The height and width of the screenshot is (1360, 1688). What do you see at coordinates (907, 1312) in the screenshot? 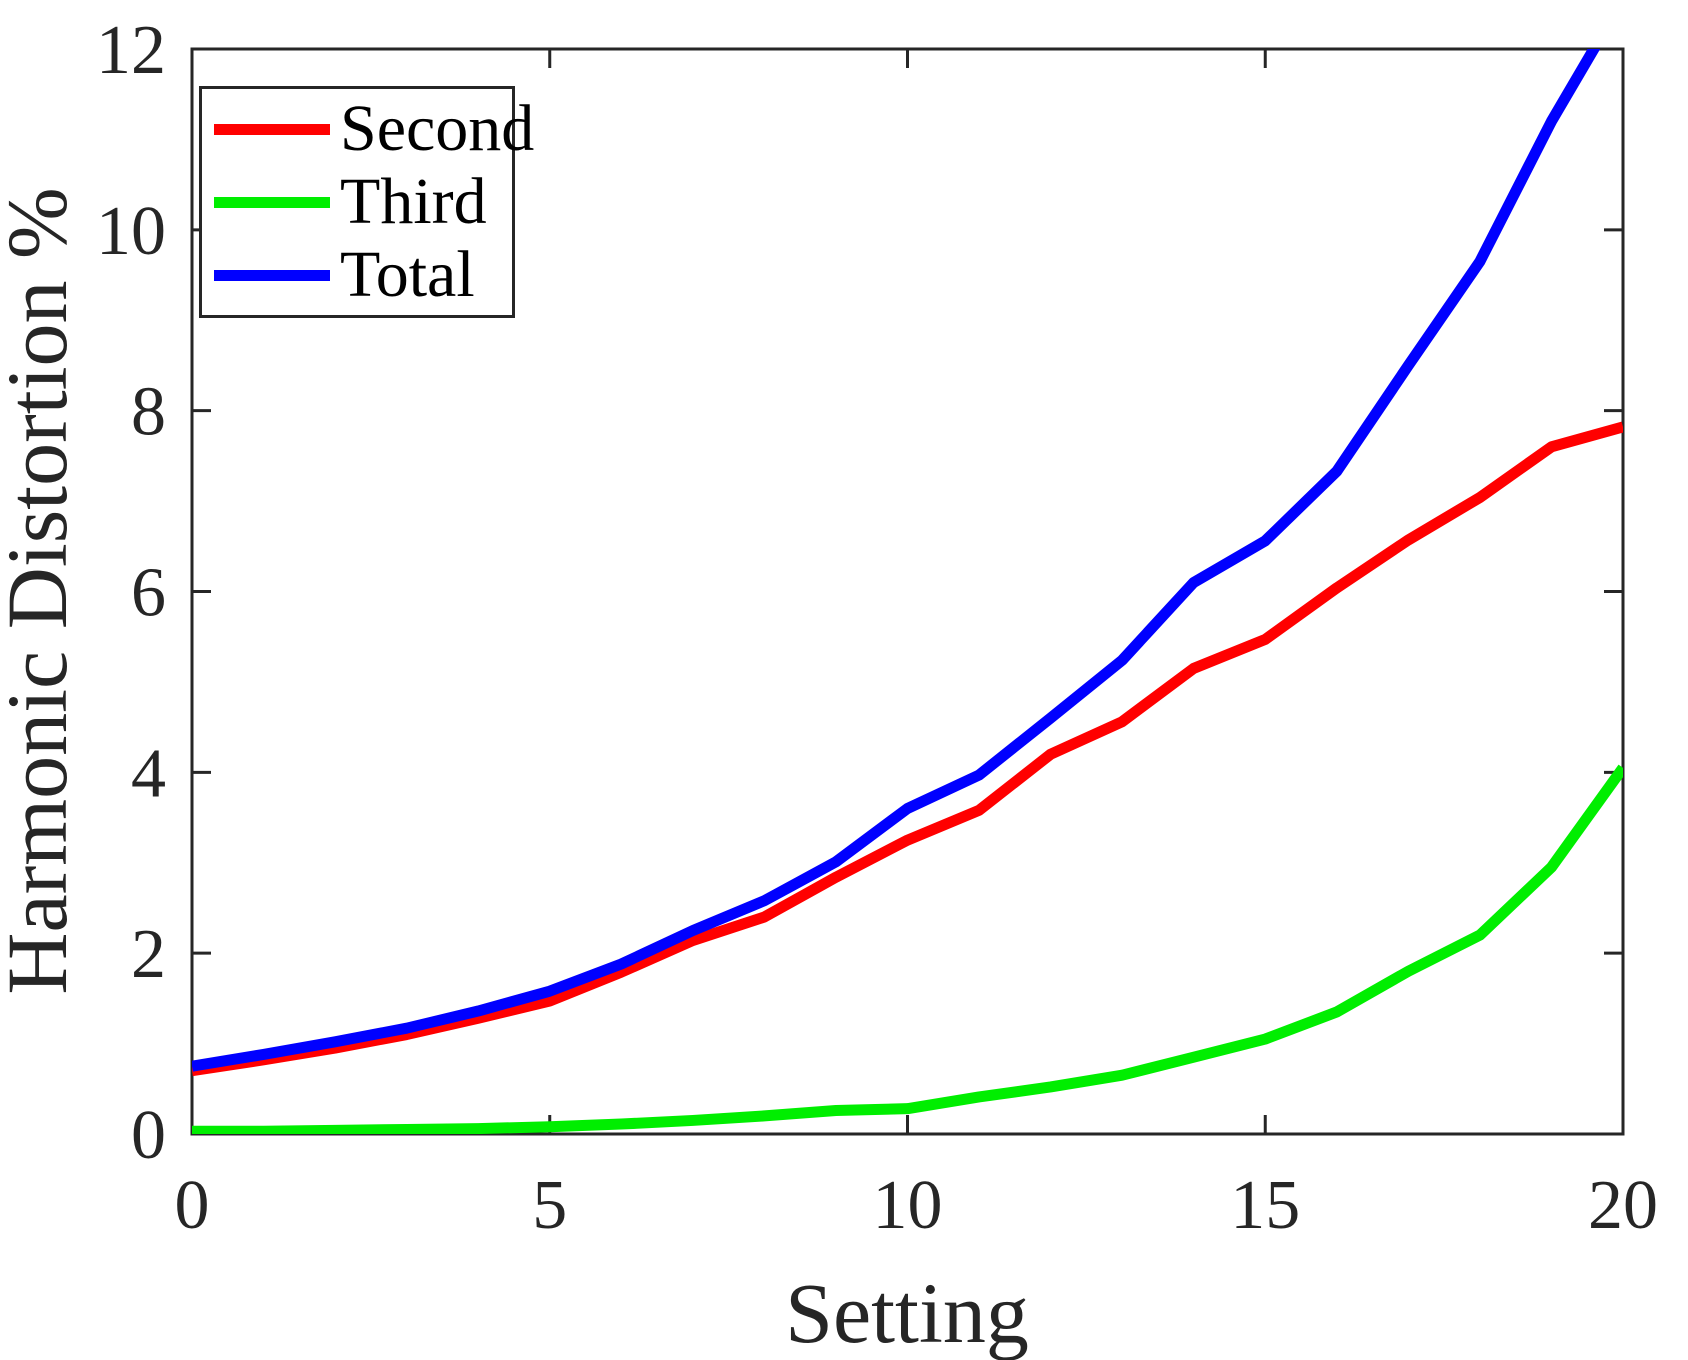
I see `x-axis-title: Setting` at bounding box center [907, 1312].